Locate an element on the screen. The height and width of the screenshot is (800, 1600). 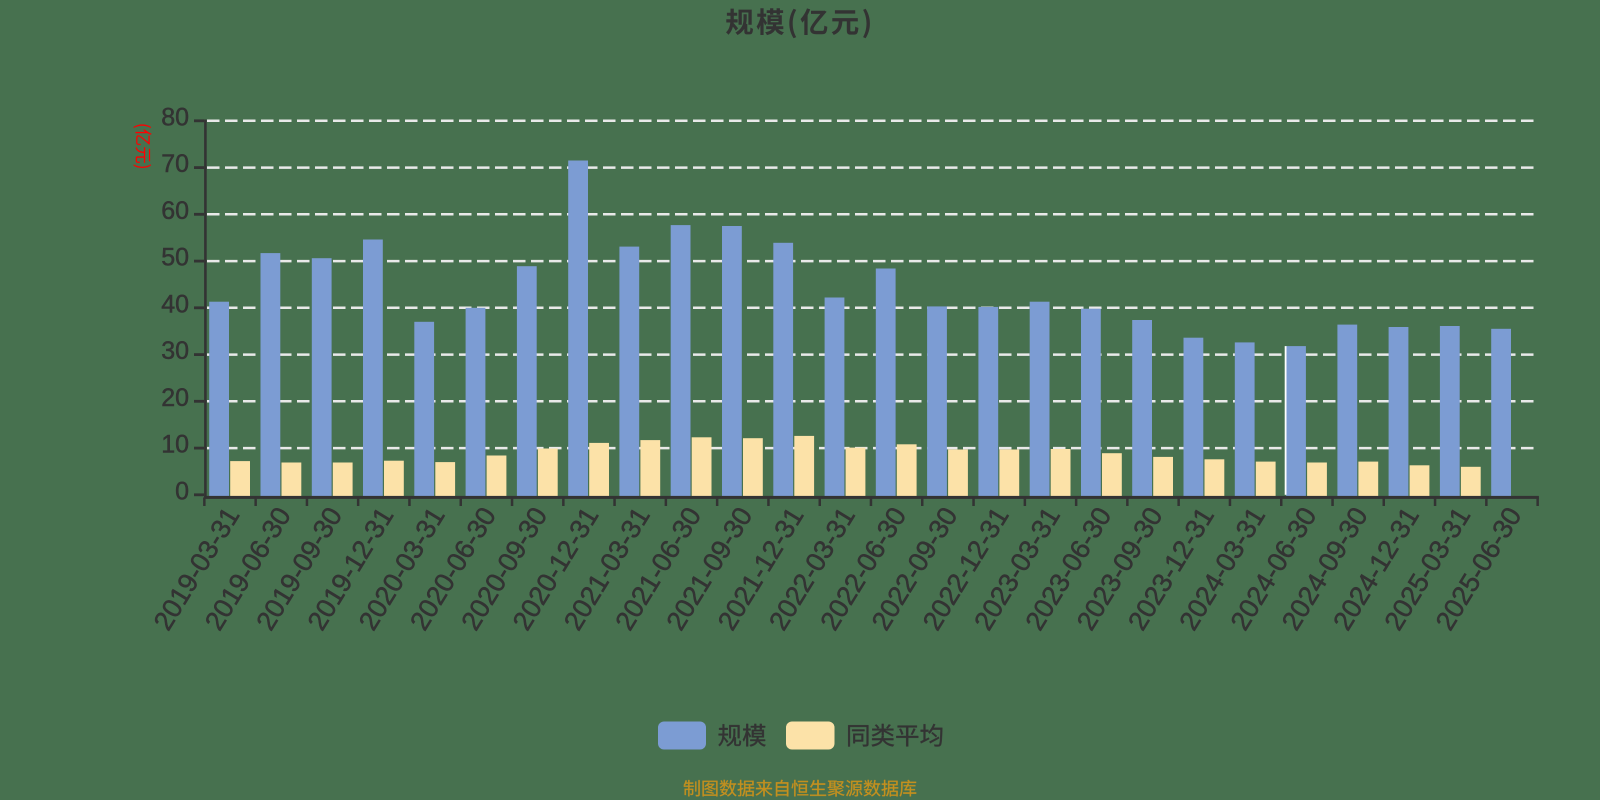
svg-text: 20 is located at coordinates (175, 398).